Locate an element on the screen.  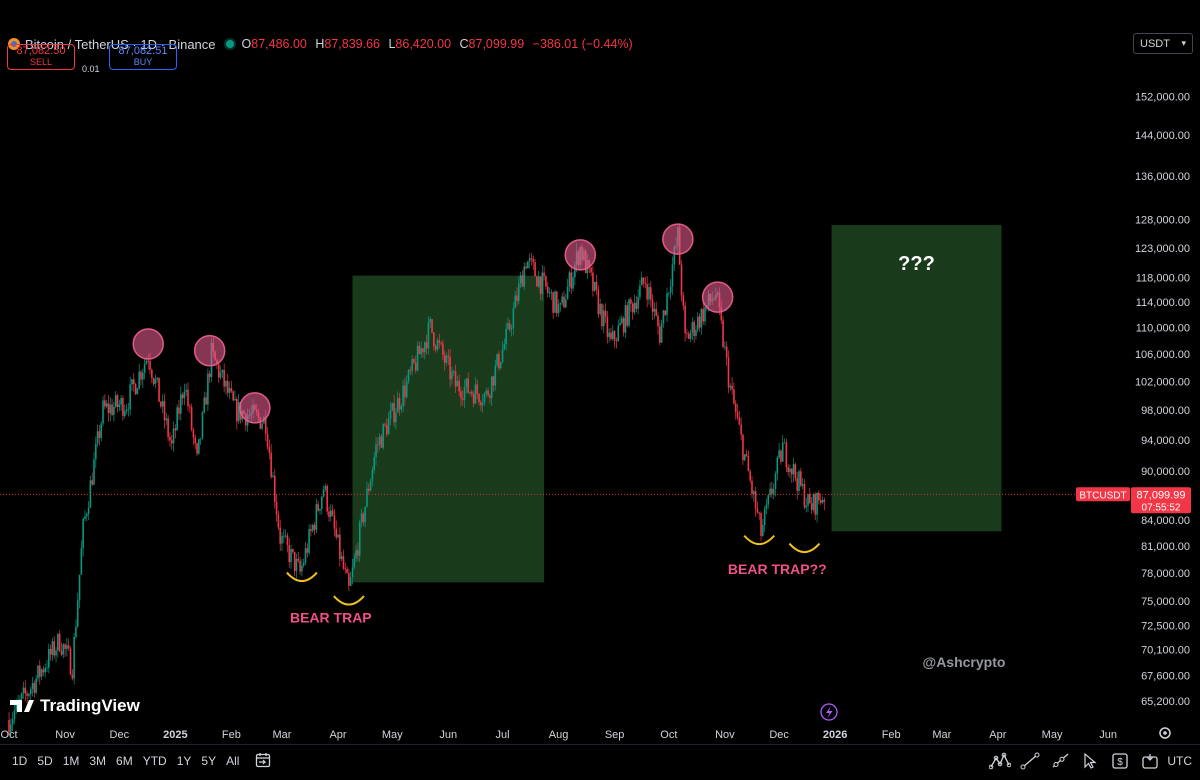
sell-button: 87,082.50 SELL is located at coordinates (41, 57).